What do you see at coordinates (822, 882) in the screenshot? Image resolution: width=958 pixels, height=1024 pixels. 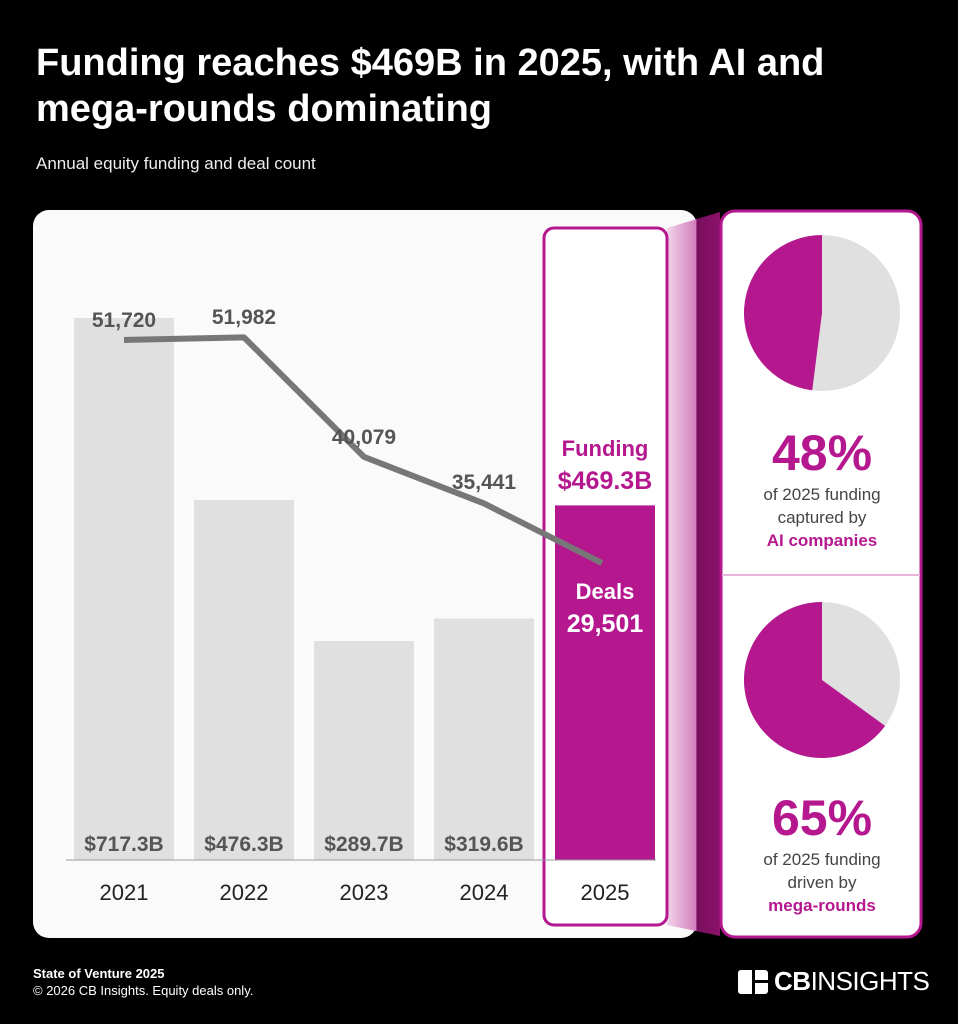 I see `stat-line: driven by` at bounding box center [822, 882].